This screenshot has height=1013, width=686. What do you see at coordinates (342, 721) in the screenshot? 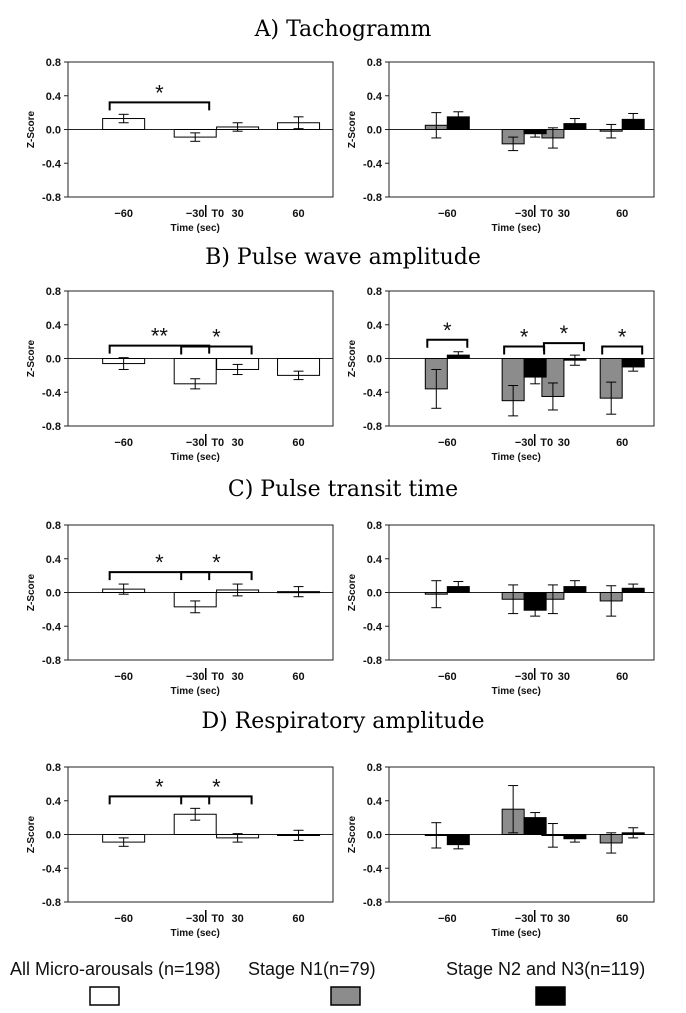
I see `panel-title-d: D) Respiratory amplitude` at bounding box center [342, 721].